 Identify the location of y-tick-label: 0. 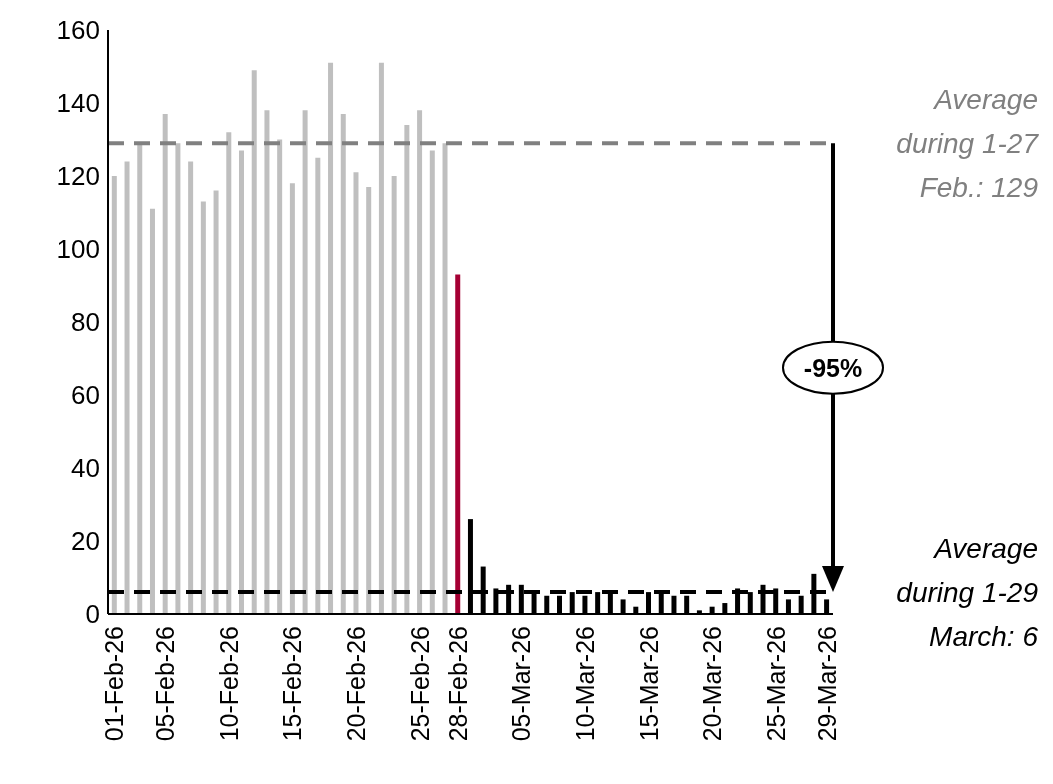
(92, 614).